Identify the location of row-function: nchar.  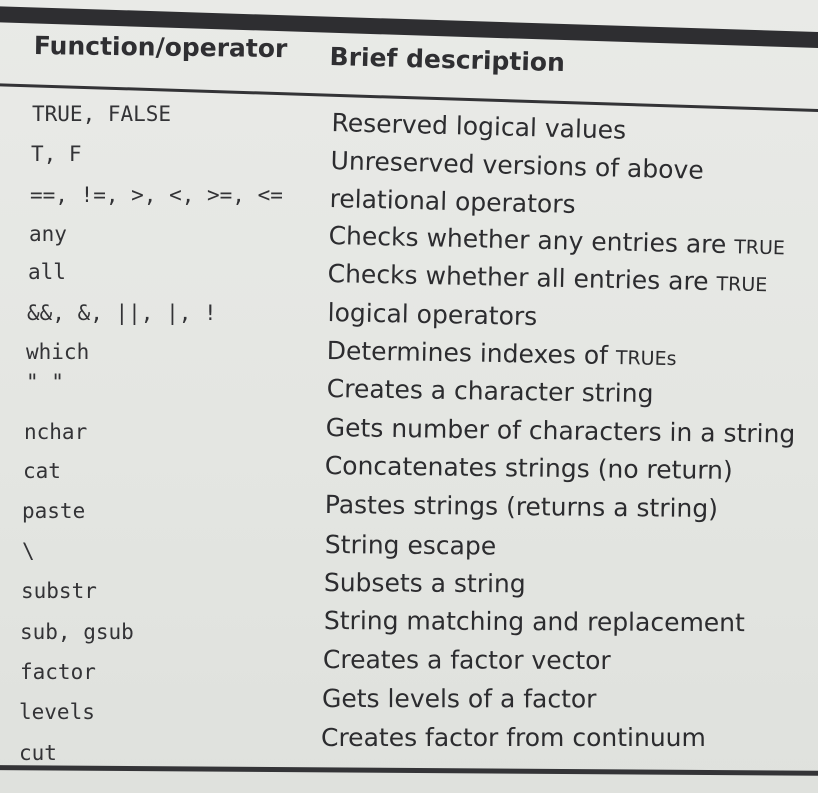
(56, 432).